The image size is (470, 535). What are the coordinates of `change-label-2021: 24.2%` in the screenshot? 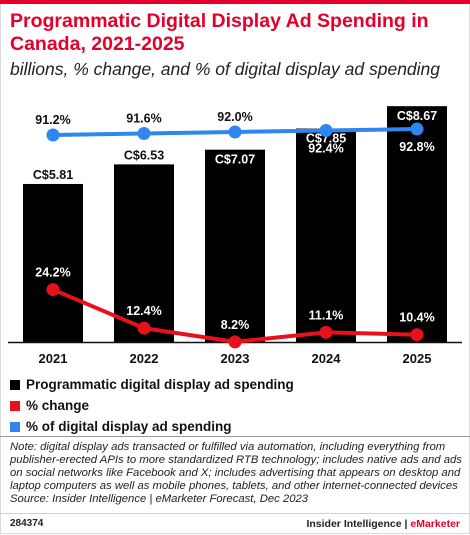 It's located at (52, 273).